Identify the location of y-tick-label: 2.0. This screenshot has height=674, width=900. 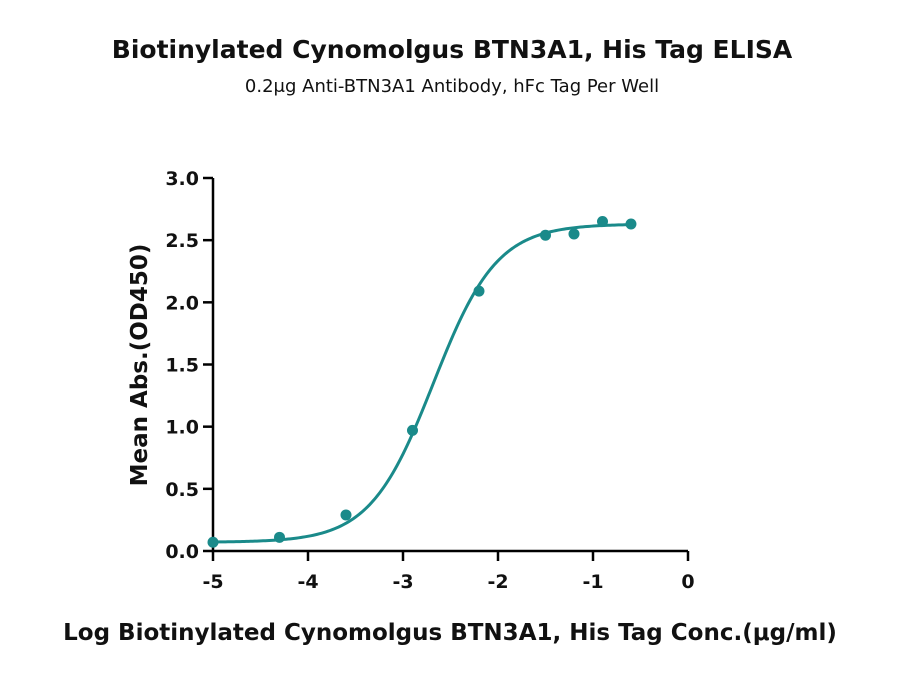
(182, 303).